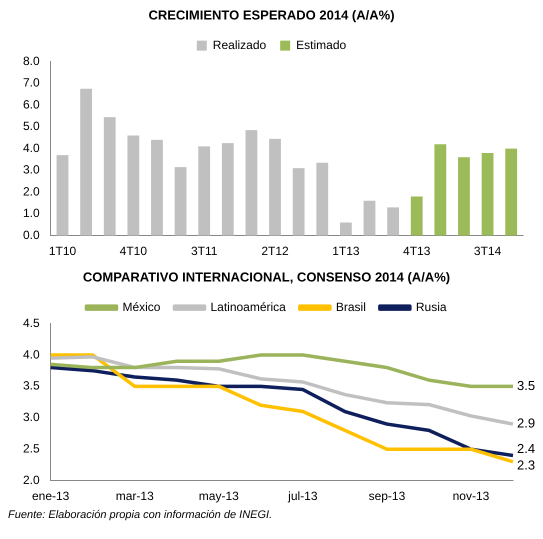 Image resolution: width=543 pixels, height=539 pixels. What do you see at coordinates (526, 385) in the screenshot?
I see `data-label: 3.5` at bounding box center [526, 385].